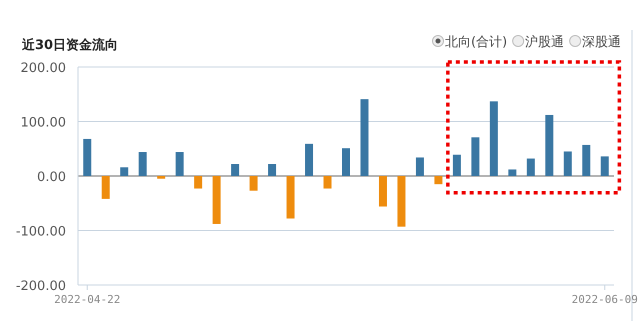  Describe the element at coordinates (41, 286) in the screenshot. I see `y-tick-label: -200.00` at that location.